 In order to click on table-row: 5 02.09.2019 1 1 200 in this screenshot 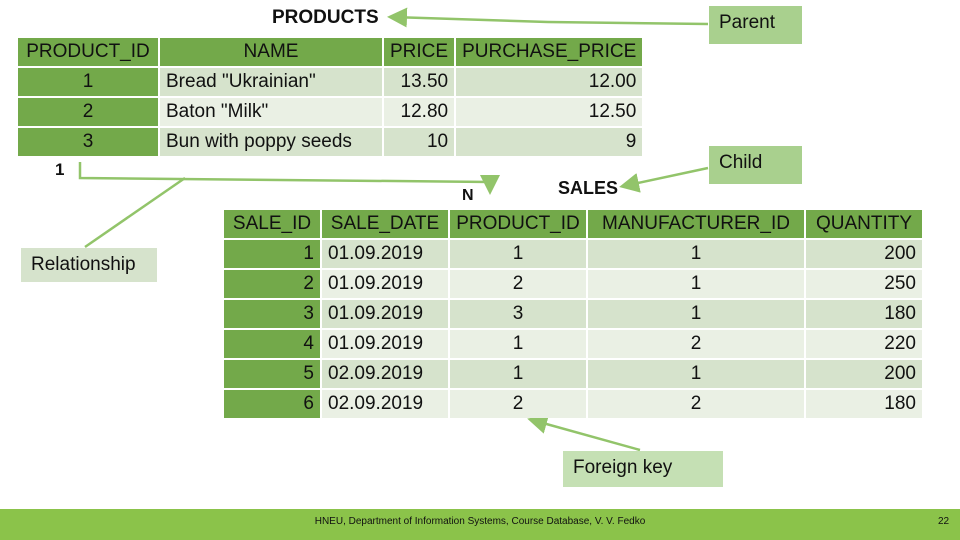, I will do `click(573, 374)`.